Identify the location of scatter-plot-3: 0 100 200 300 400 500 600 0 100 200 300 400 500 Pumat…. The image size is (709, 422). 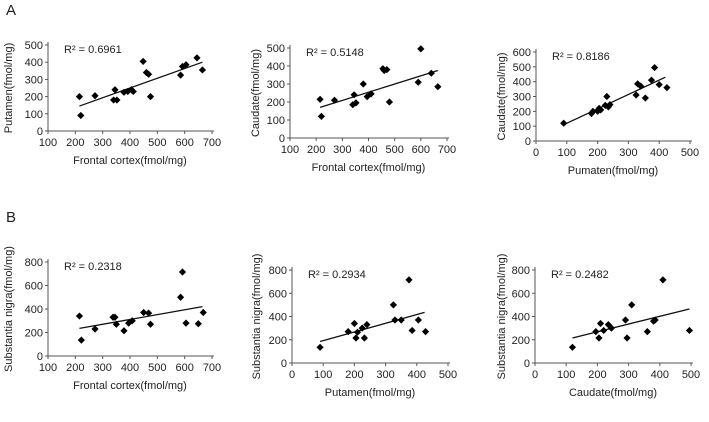
(597, 112).